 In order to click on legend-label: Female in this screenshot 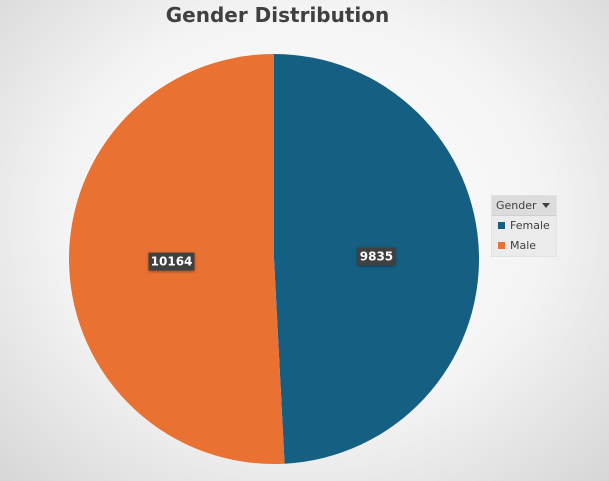, I will do `click(530, 225)`.